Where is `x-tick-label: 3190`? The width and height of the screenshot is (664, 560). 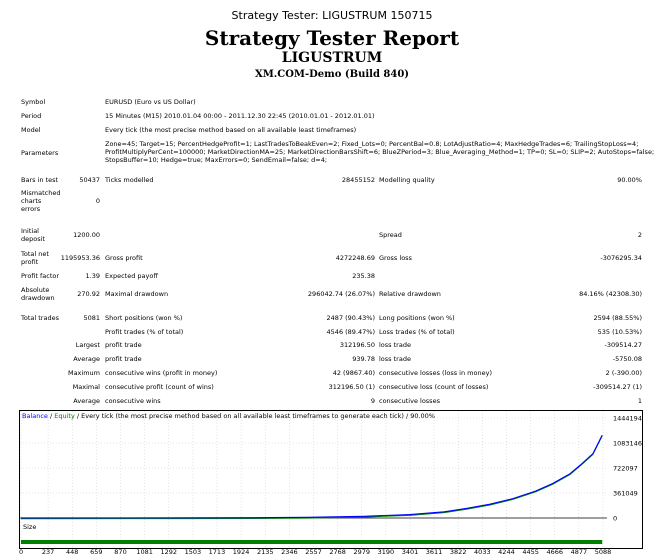 x-tick-label: 3190 is located at coordinates (386, 551).